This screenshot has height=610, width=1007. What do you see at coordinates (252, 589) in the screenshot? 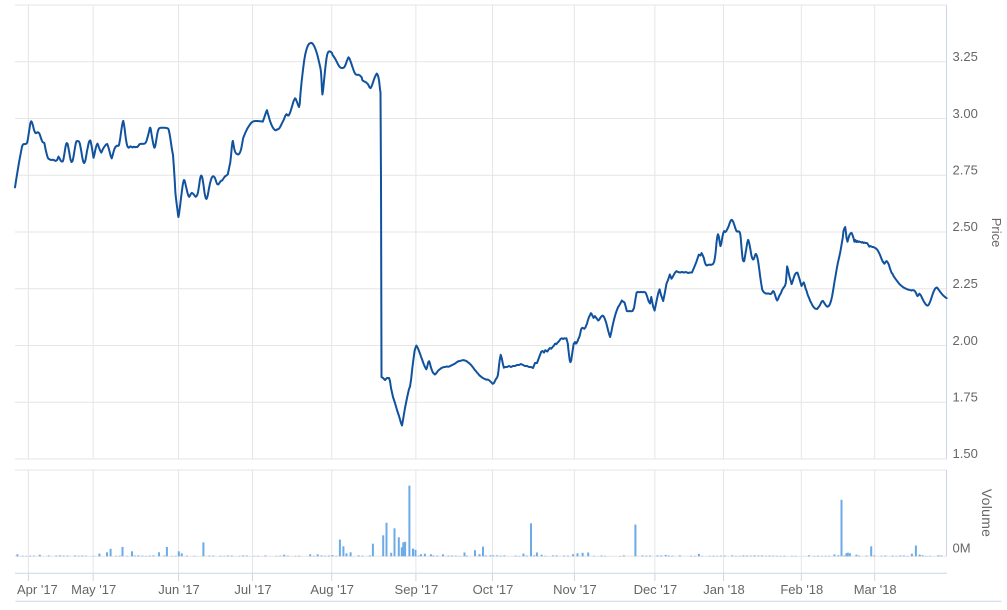
I see `svg-text: Jul '17` at bounding box center [252, 589].